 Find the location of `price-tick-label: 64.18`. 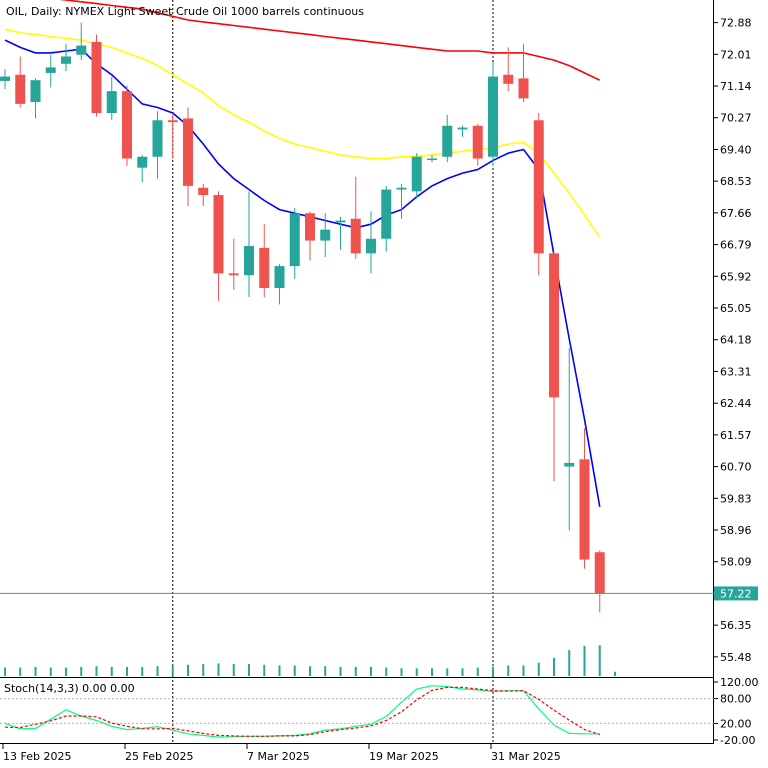

price-tick-label: 64.18 is located at coordinates (736, 340).